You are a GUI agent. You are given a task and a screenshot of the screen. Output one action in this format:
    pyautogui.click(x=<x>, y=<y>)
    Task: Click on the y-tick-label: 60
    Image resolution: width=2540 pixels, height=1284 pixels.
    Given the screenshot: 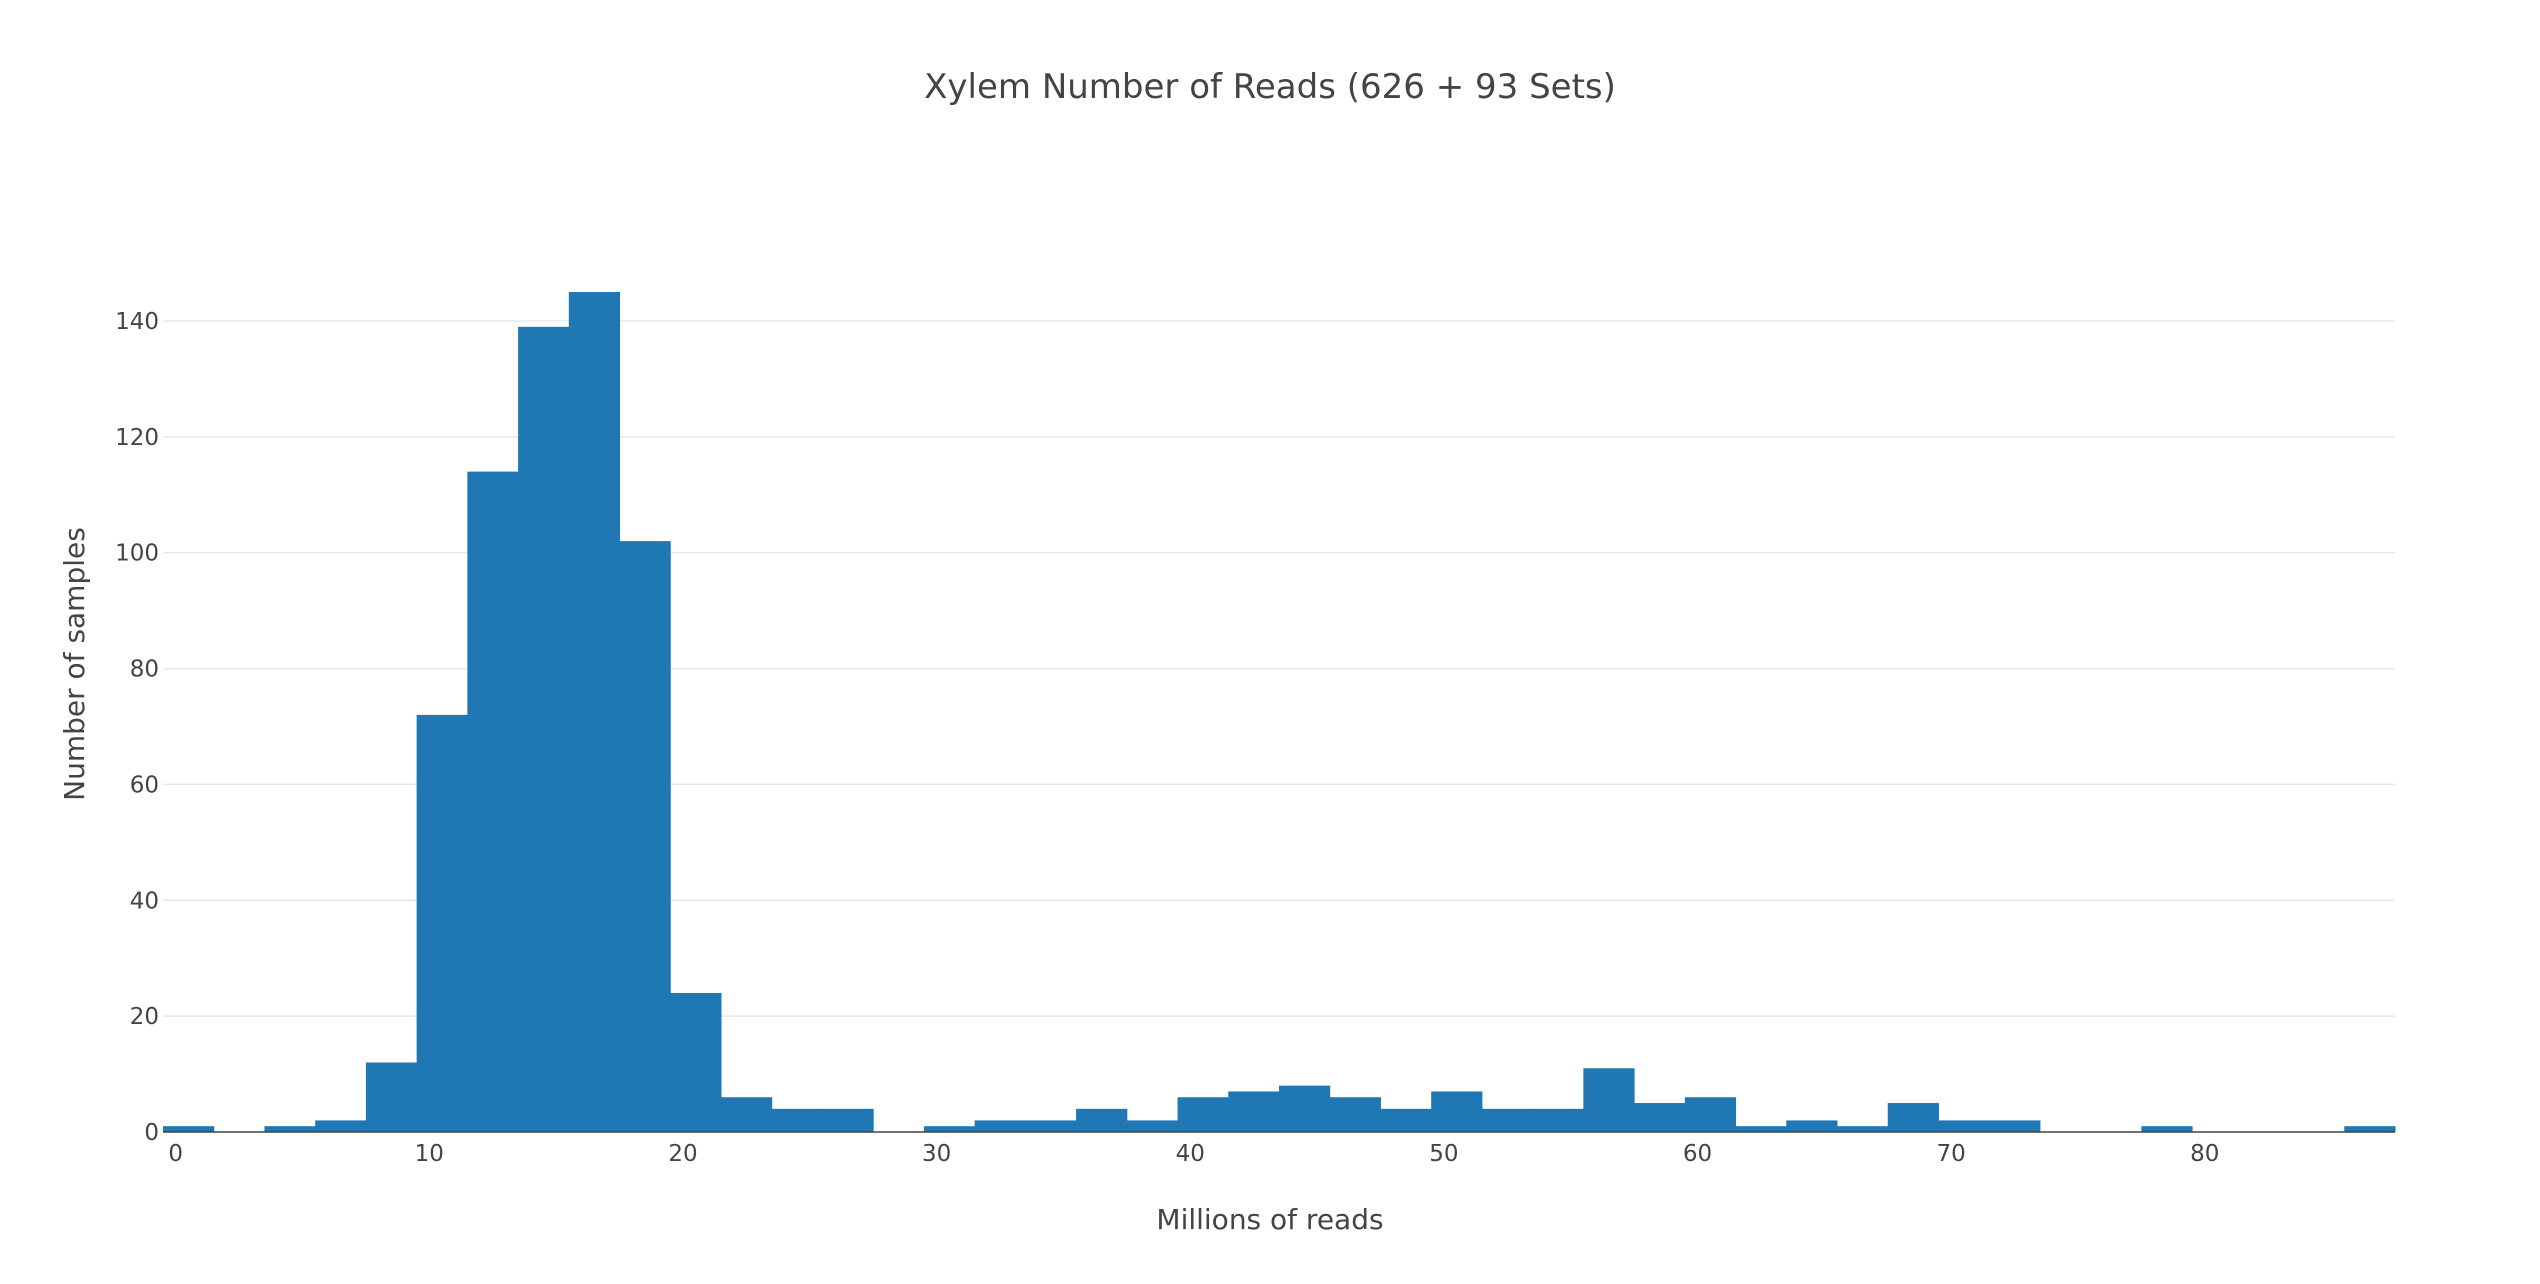 What is the action you would take?
    pyautogui.click(x=144, y=785)
    